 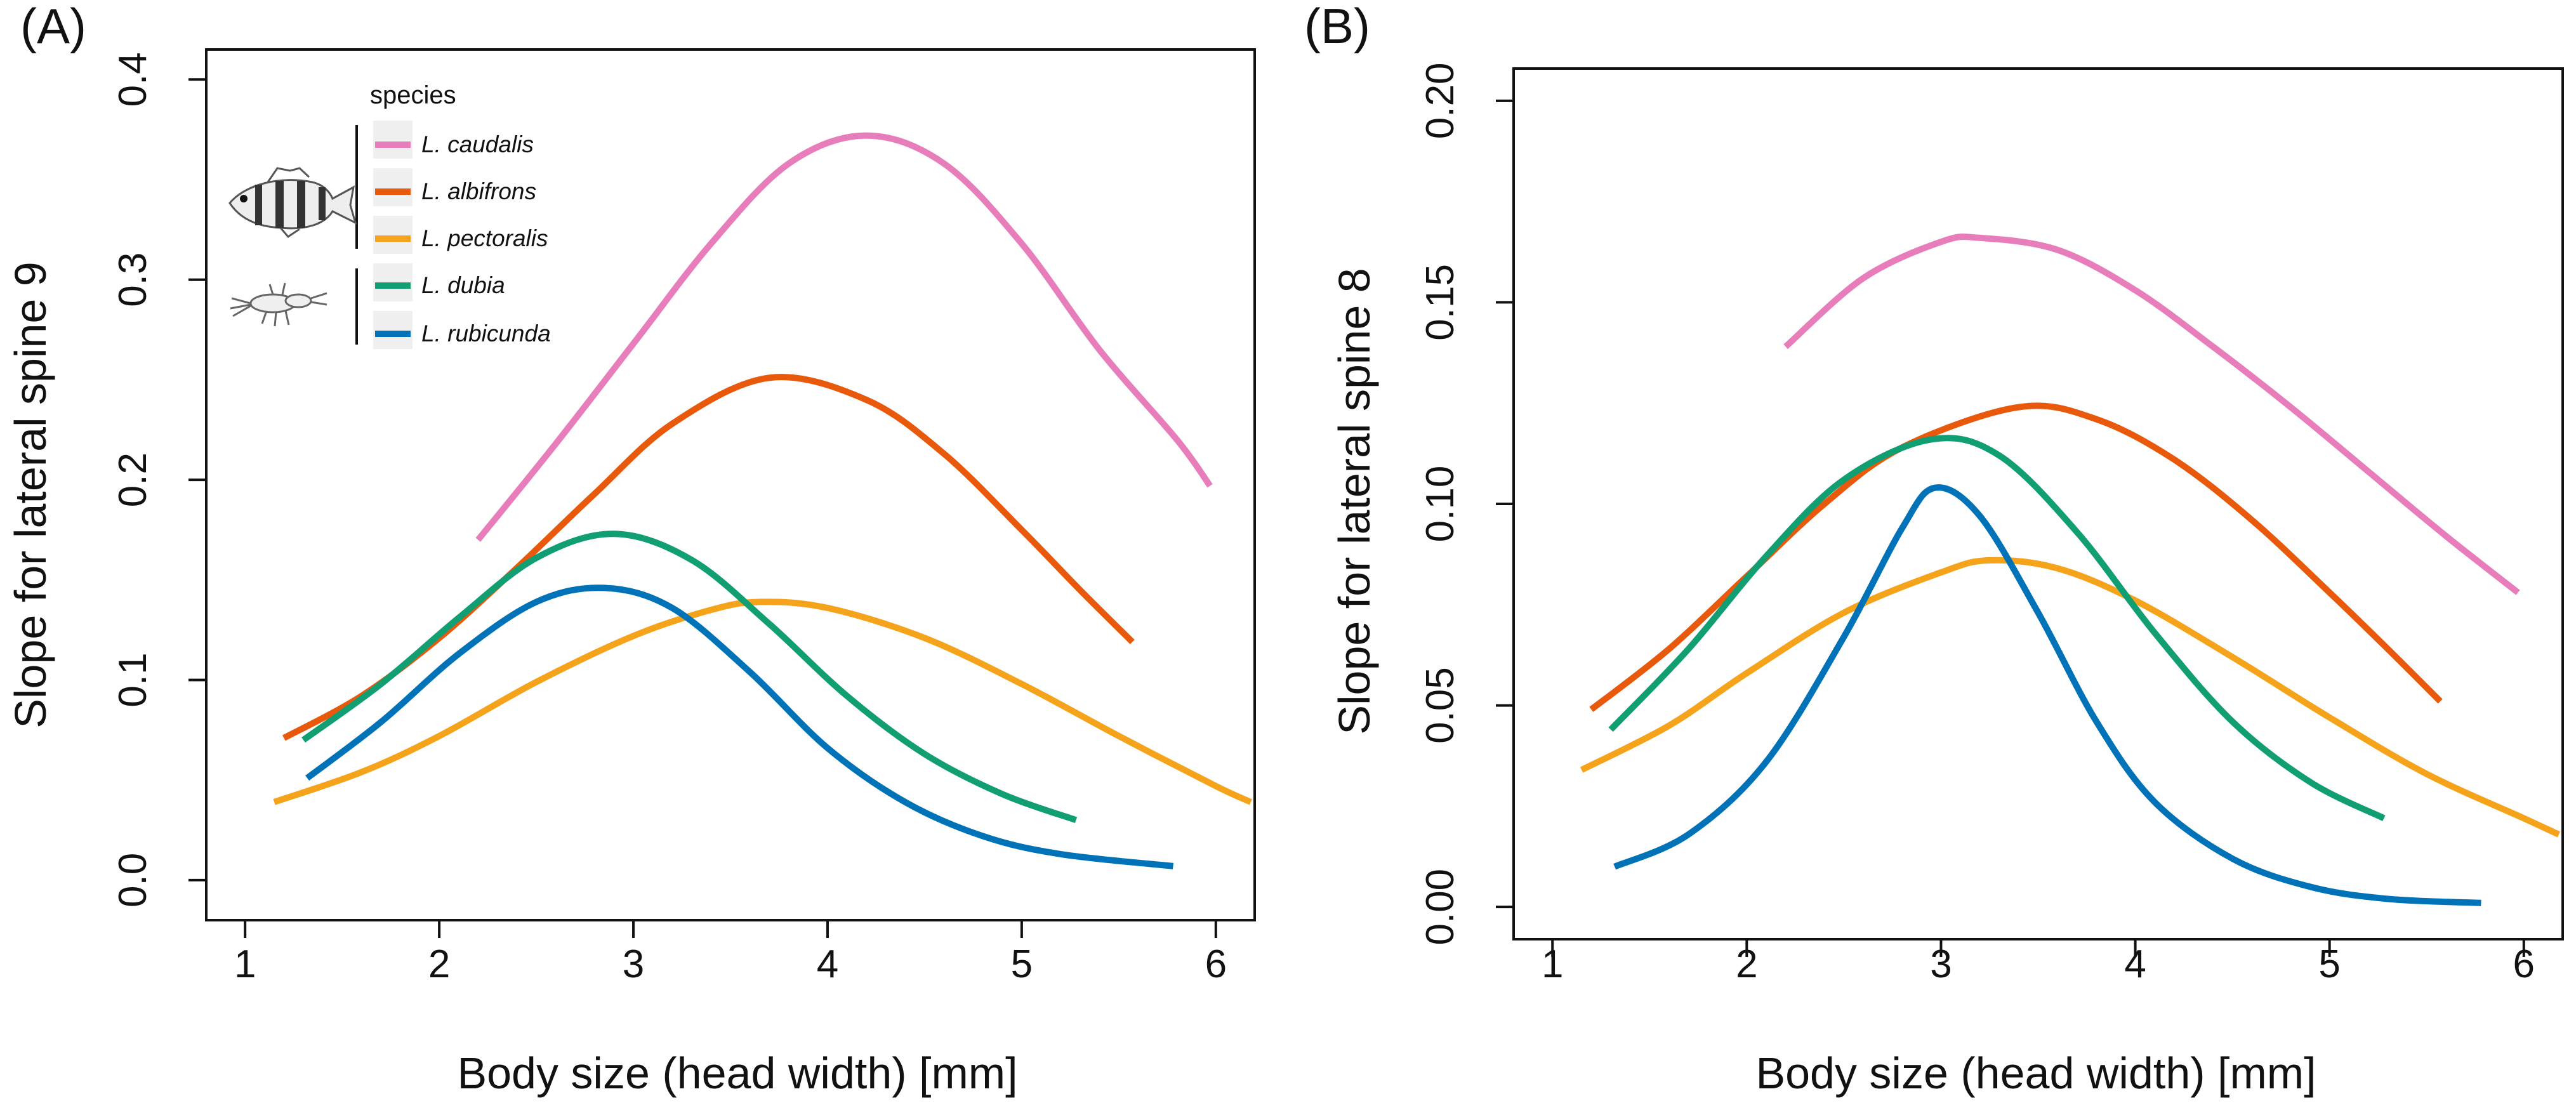 What do you see at coordinates (1440, 504) in the screenshot?
I see `y-tick-label: 0.10` at bounding box center [1440, 504].